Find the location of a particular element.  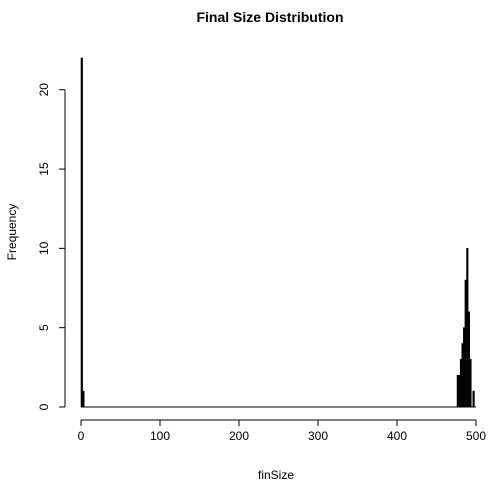

x-axis-label: finSize is located at coordinates (276, 475).